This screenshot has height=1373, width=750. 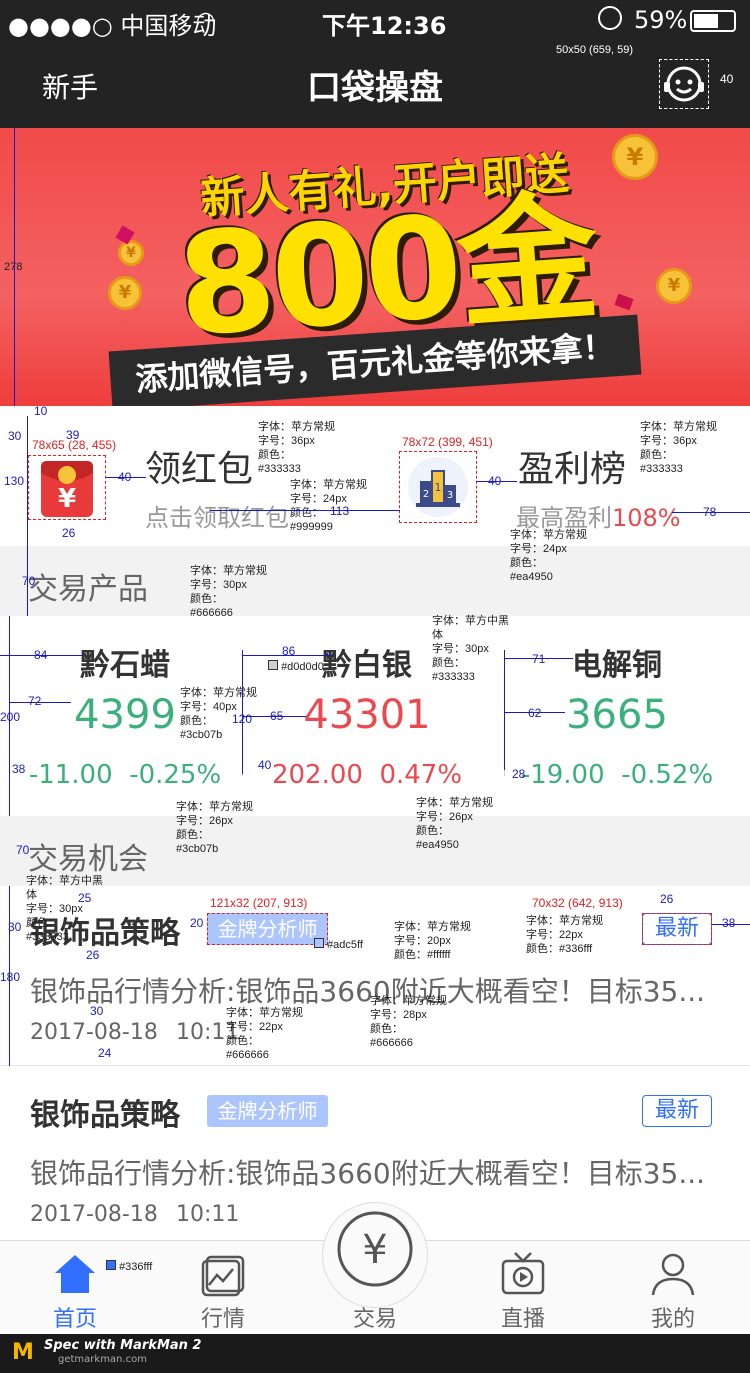 I want to click on spec-gap: 180, so click(x=10, y=977).